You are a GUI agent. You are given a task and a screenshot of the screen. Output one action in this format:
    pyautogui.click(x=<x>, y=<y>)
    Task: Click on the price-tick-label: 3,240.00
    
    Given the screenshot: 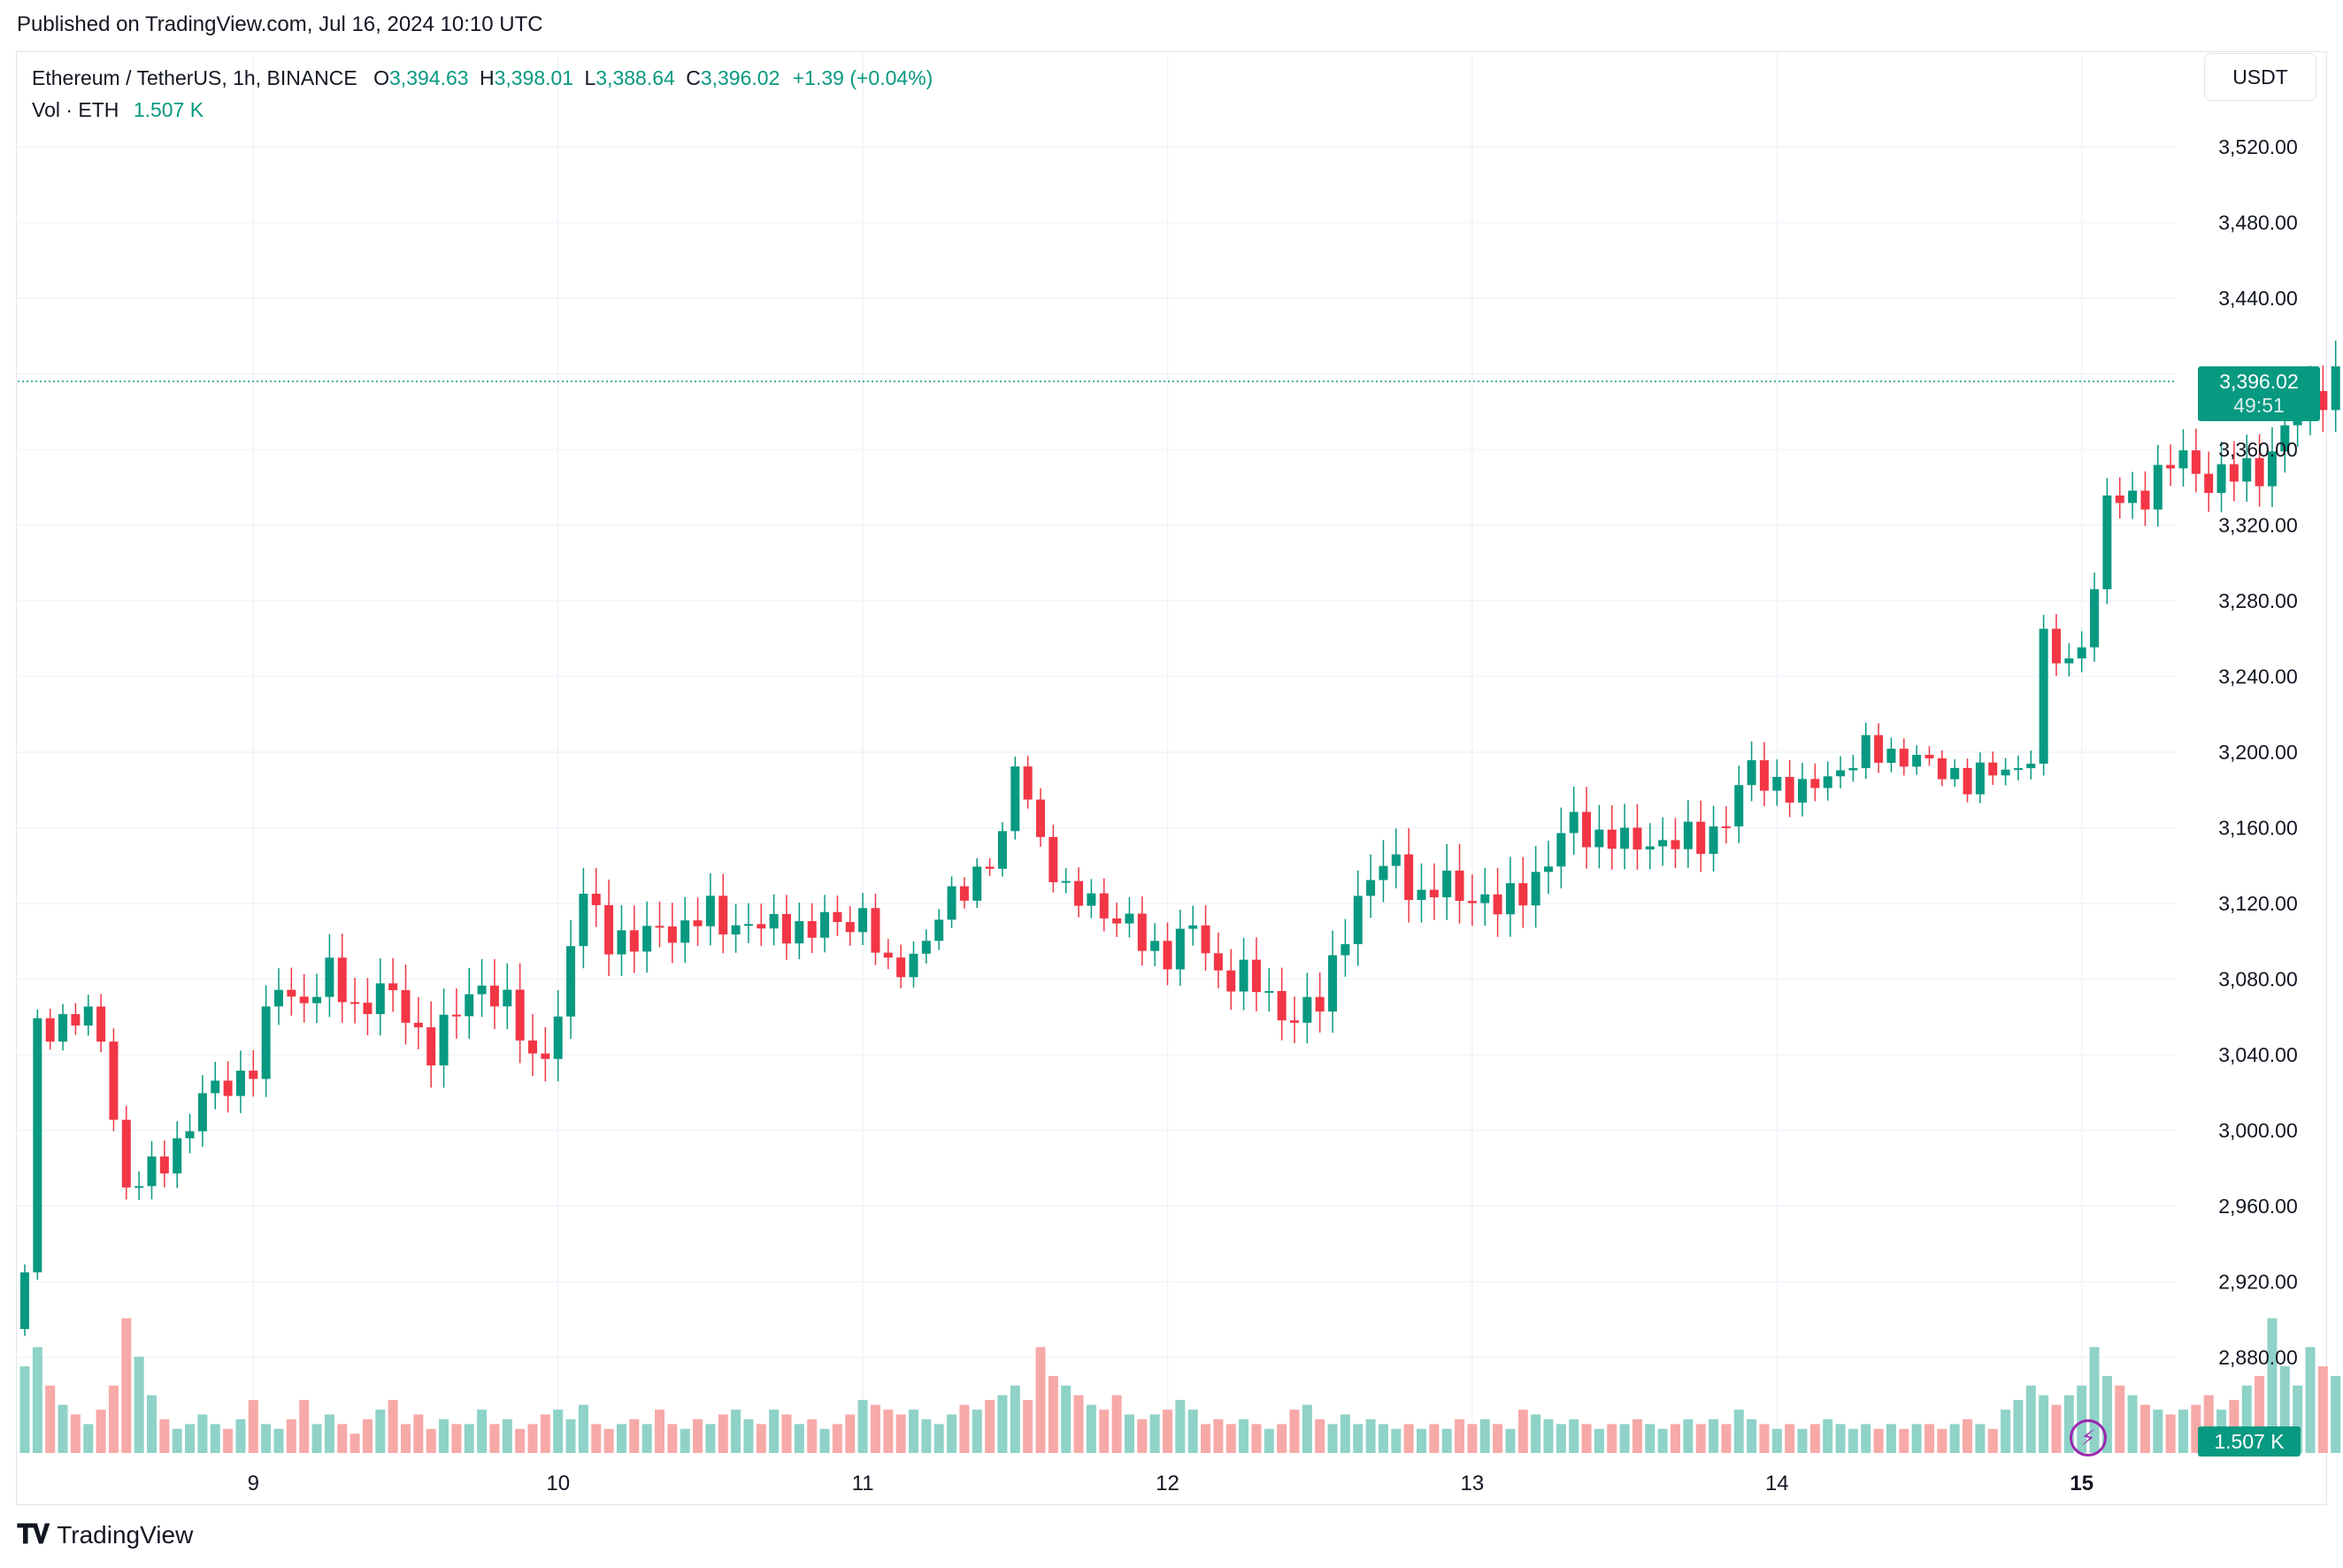 What is the action you would take?
    pyautogui.click(x=2258, y=676)
    